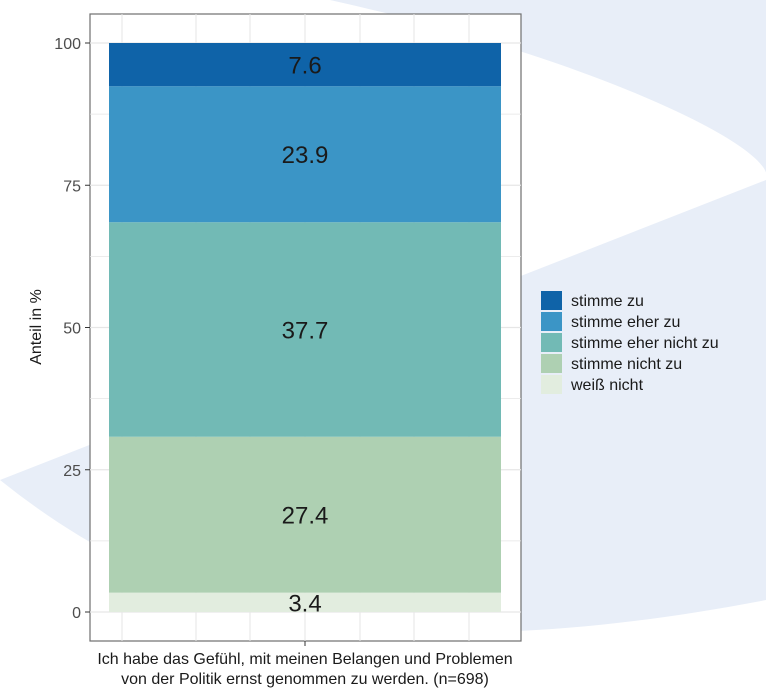 The width and height of the screenshot is (766, 688). I want to click on y-tick-label-2: 50, so click(72, 329).